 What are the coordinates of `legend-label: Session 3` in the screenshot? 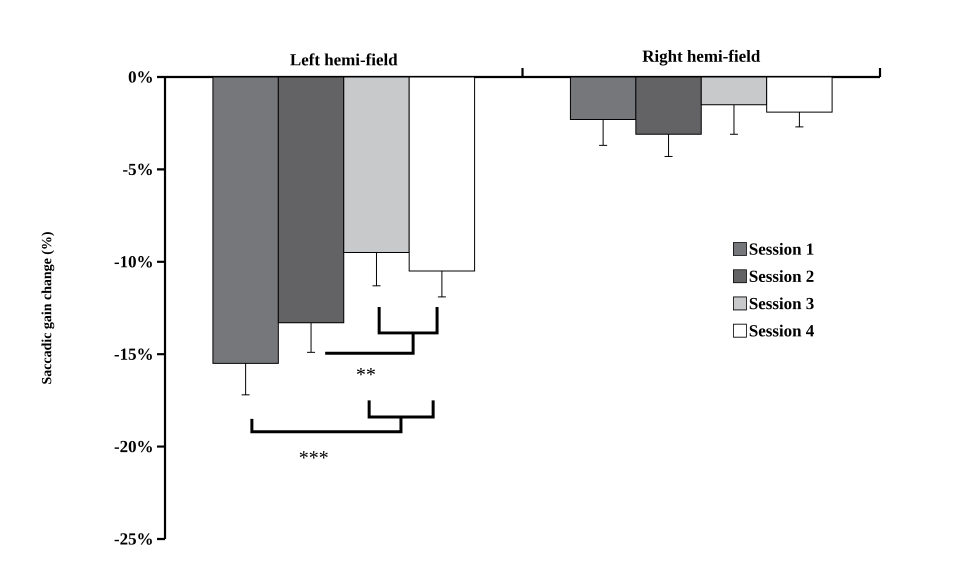 It's located at (782, 303).